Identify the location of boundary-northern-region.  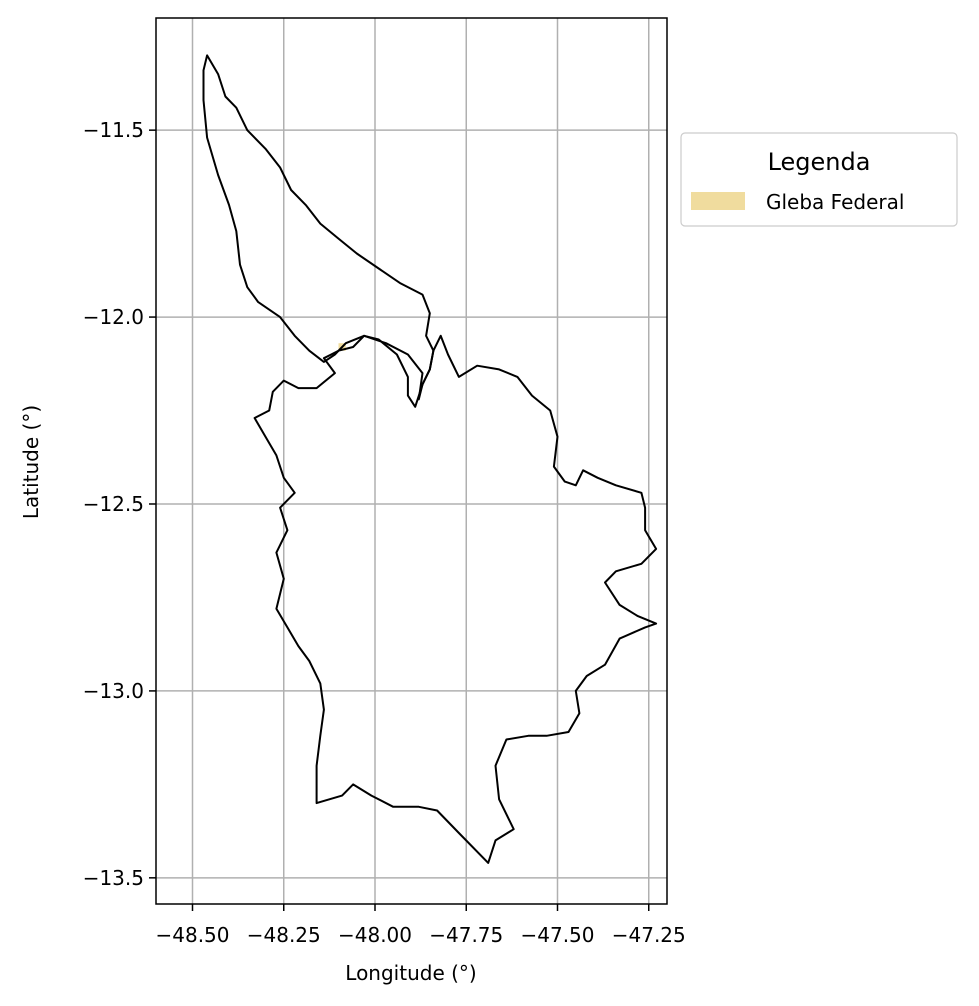
(318, 227).